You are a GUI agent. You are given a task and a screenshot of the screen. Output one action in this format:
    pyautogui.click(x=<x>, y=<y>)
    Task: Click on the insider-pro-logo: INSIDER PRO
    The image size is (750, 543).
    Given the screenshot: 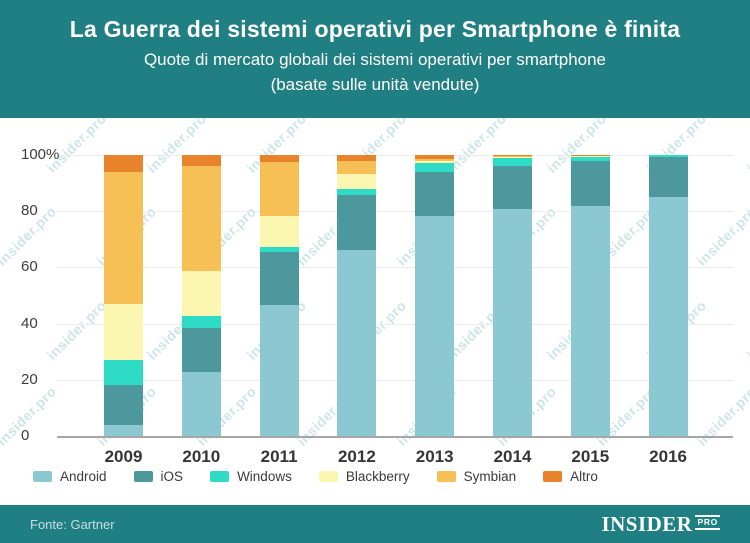 What is the action you would take?
    pyautogui.click(x=660, y=524)
    